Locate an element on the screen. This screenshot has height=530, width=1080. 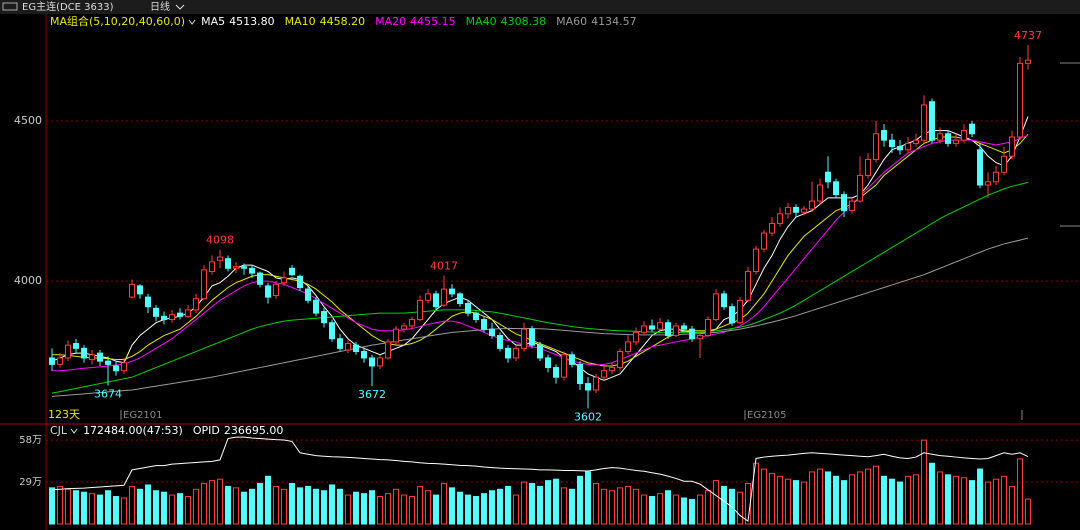
high-label: 4017 is located at coordinates (444, 266).